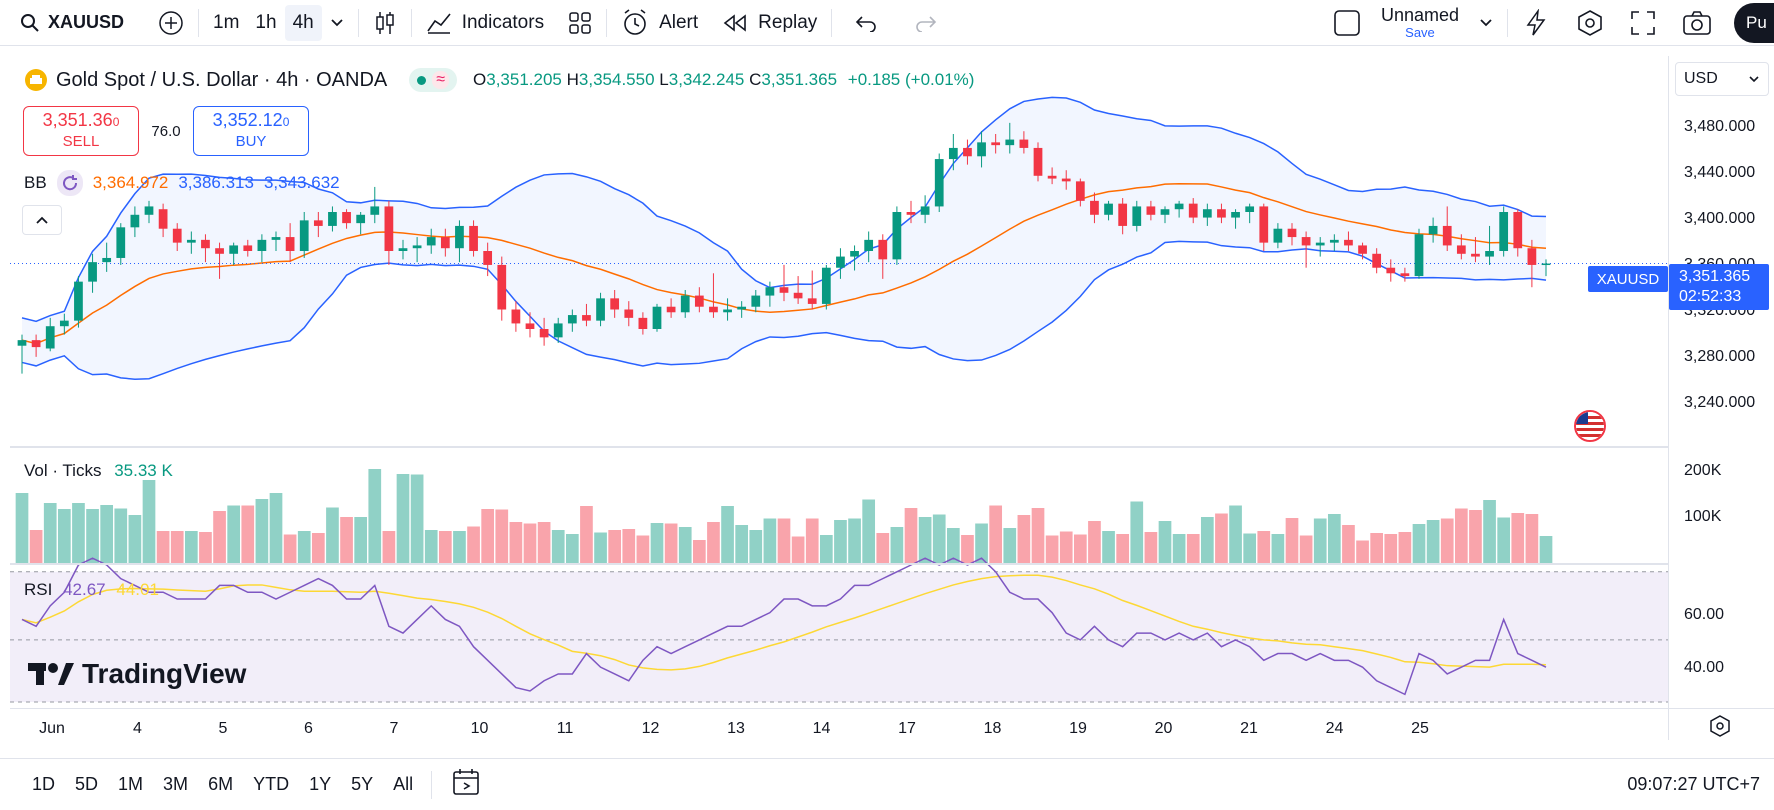  Describe the element at coordinates (784, 626) in the screenshot. I see `rsi-line` at that location.